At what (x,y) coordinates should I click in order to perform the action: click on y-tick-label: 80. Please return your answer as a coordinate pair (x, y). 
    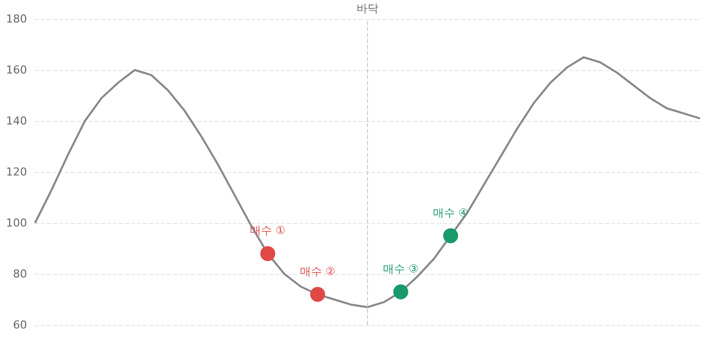
    Looking at the image, I should click on (20, 274).